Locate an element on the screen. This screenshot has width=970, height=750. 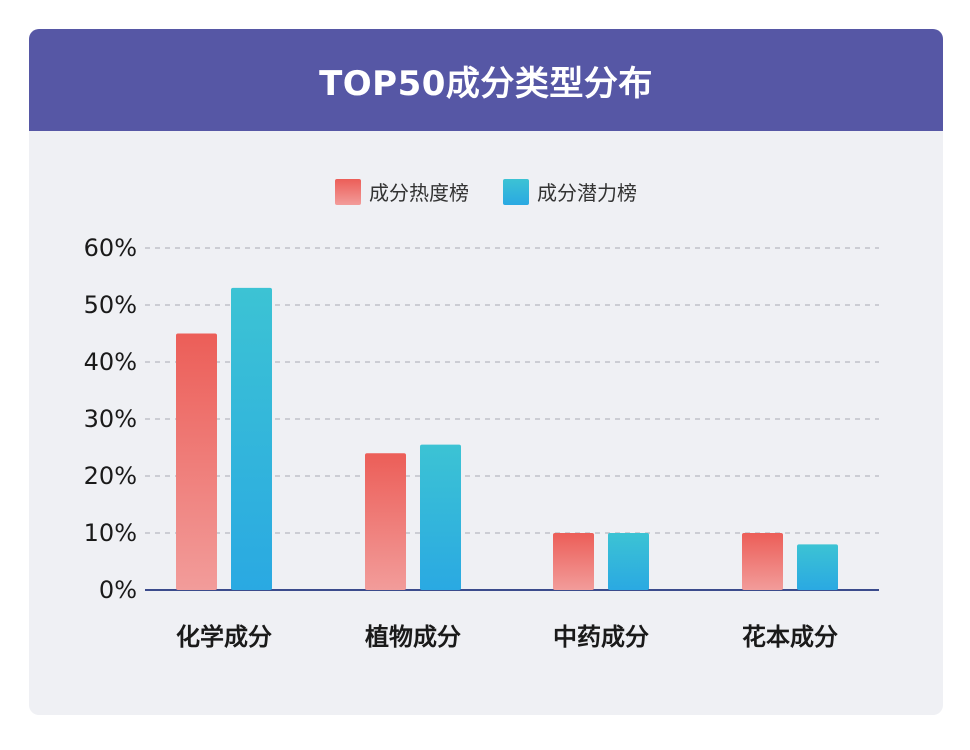
legend-swatch-hot is located at coordinates (348, 191).